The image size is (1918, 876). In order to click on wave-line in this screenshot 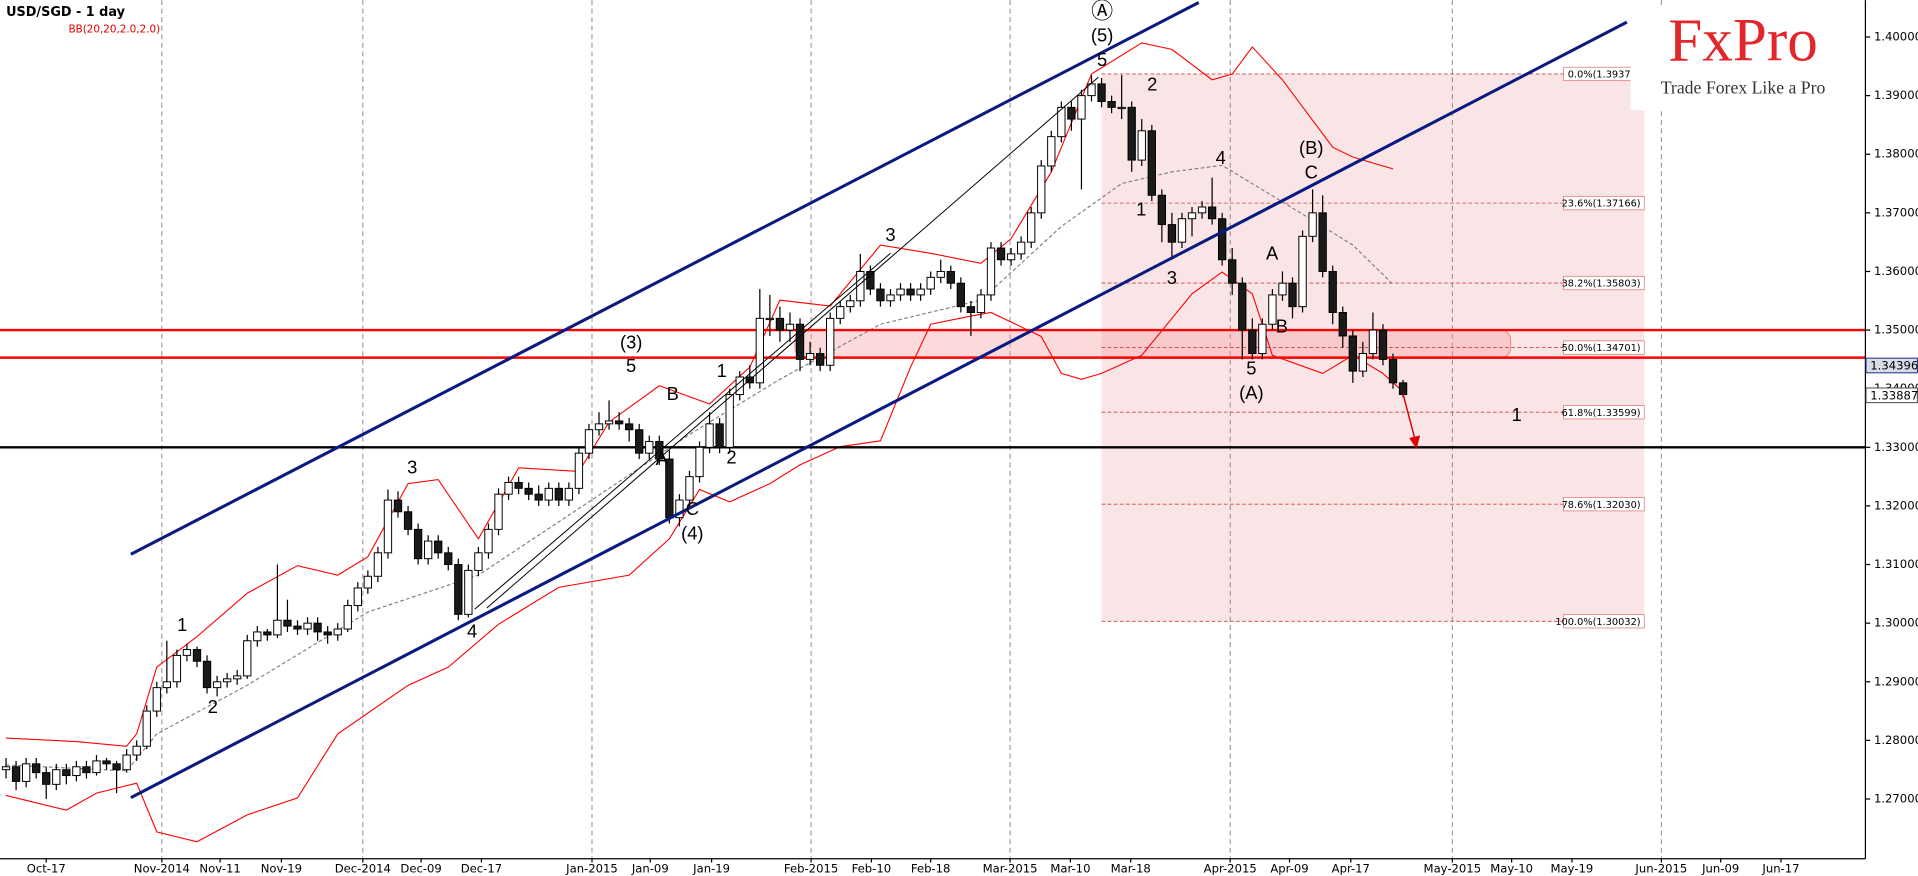, I will do `click(682, 431)`.